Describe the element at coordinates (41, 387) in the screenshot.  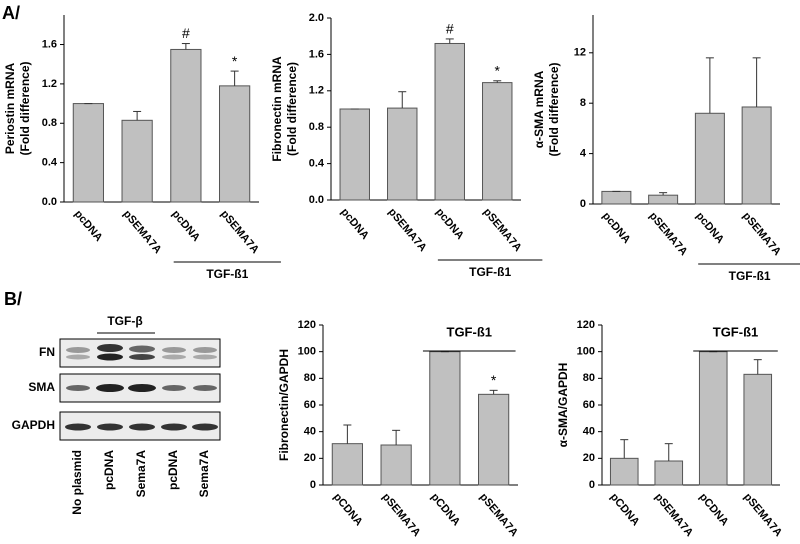
I see `blot-row-label: SMA` at that location.